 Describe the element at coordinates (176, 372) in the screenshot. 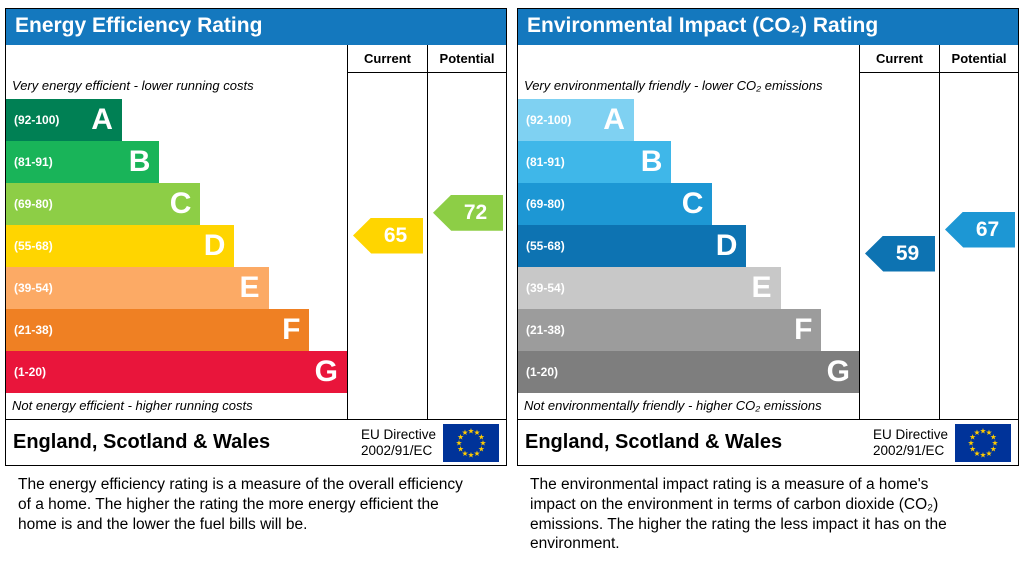

I see `band-bar-g: (1-20) G` at that location.